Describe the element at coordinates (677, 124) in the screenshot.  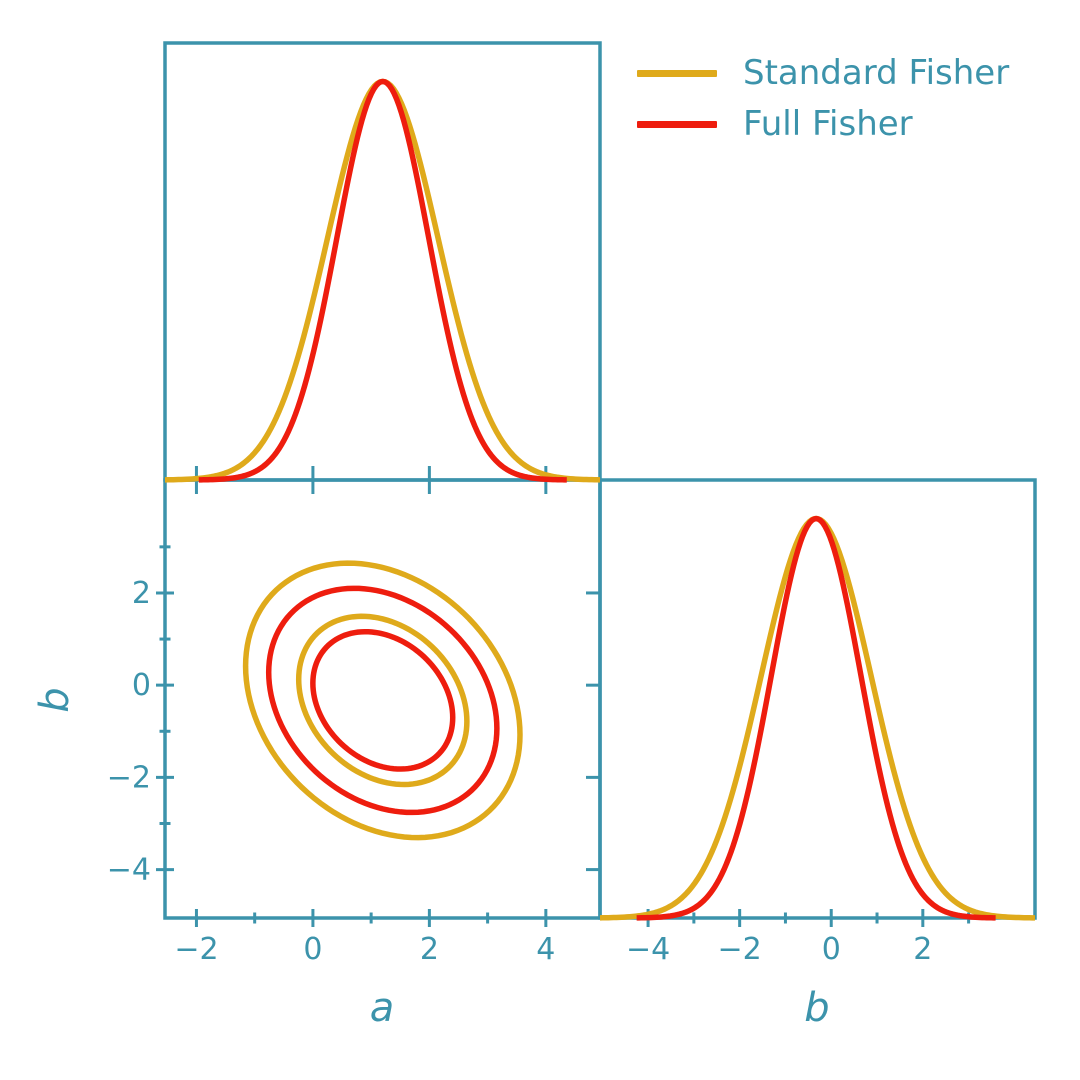
I see `legend-line-full-fisher-swatch` at that location.